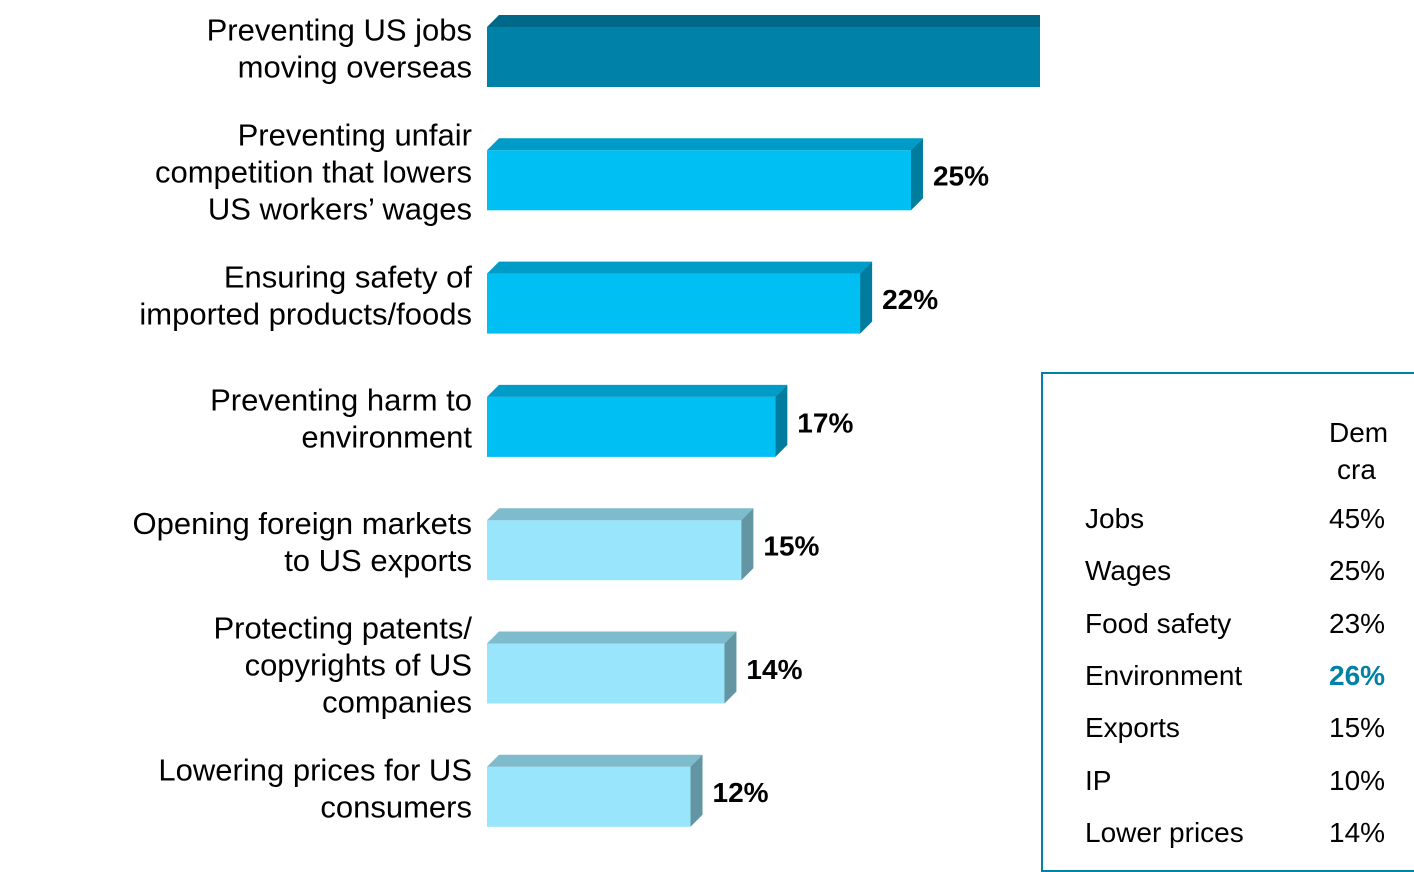  Describe the element at coordinates (1164, 832) in the screenshot. I see `row-label: Lower prices` at that location.